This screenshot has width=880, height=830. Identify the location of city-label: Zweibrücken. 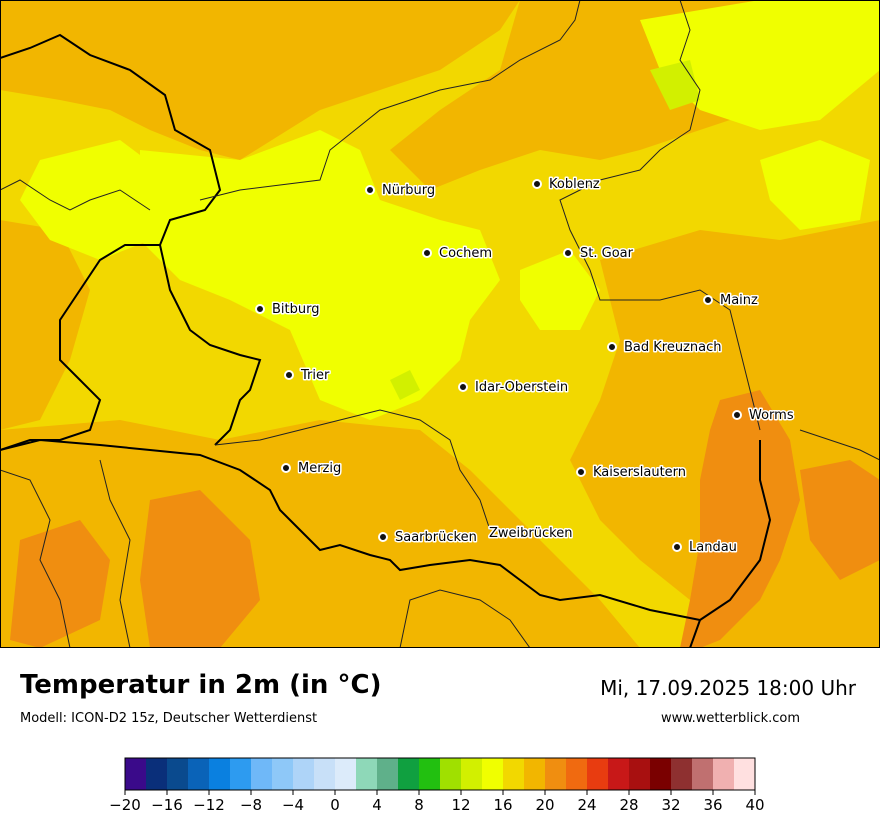
(530, 533).